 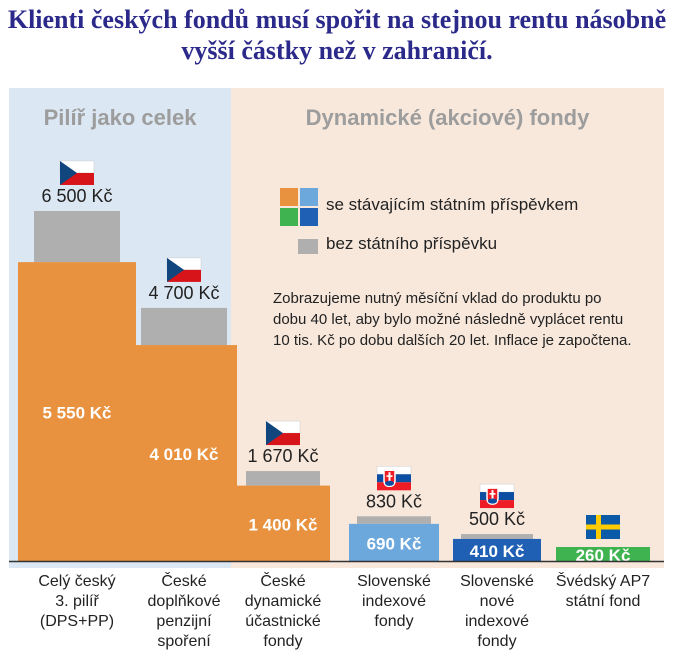 I want to click on legend-label-with-state: se stávajícím státním příspěvkem, so click(x=452, y=204).